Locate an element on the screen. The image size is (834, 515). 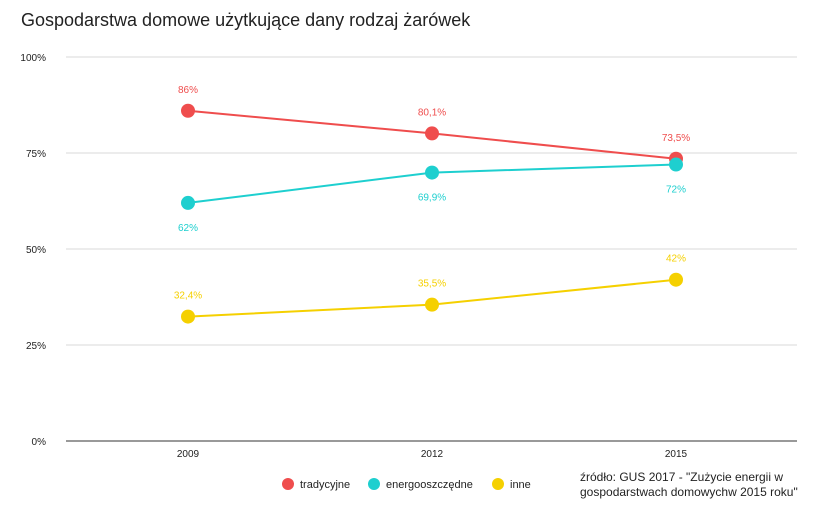
data-label: 35,5% is located at coordinates (432, 284).